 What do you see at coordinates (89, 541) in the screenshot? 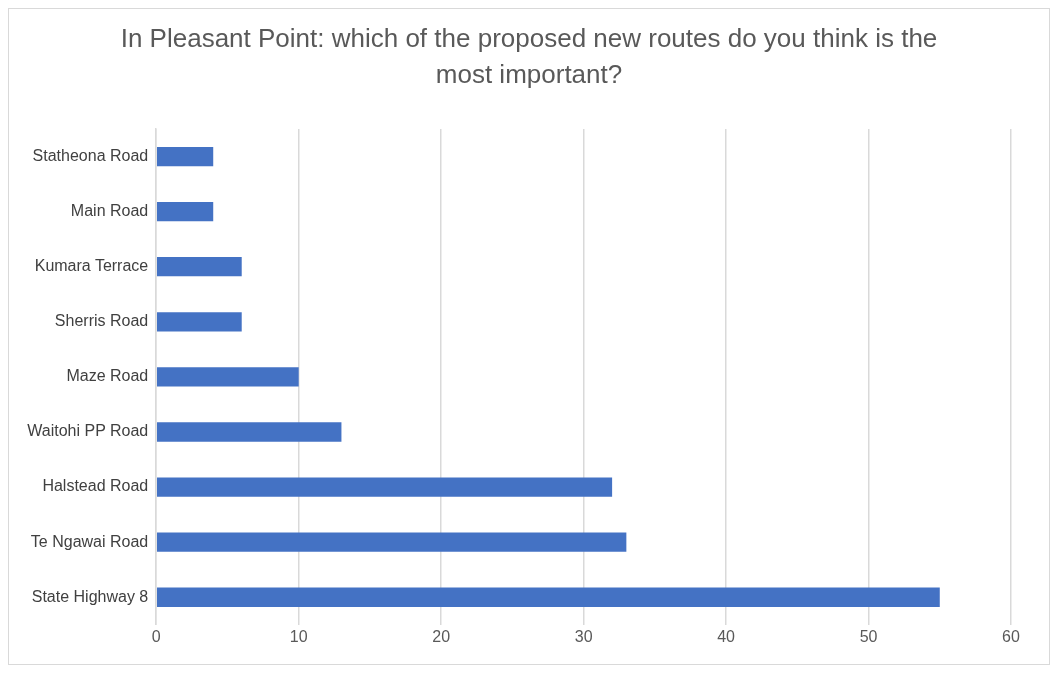
I see `y-tick-label: Te Ngawai Road` at bounding box center [89, 541].